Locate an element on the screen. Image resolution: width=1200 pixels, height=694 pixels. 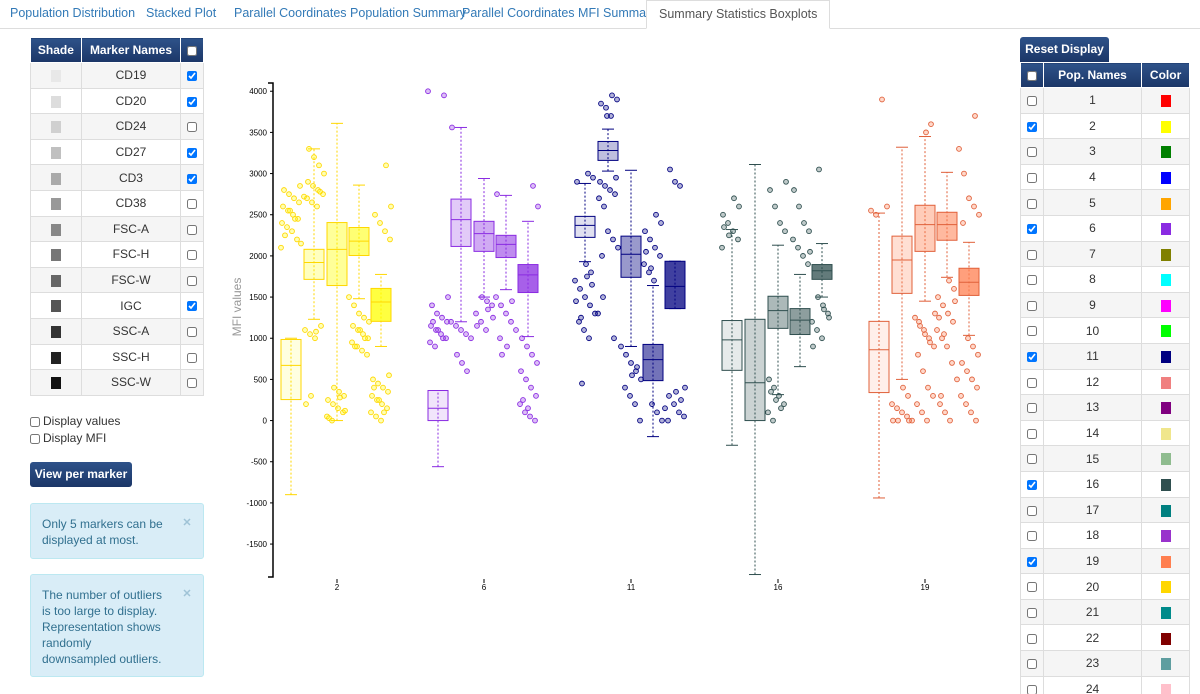
option: Display values is located at coordinates (75, 421).